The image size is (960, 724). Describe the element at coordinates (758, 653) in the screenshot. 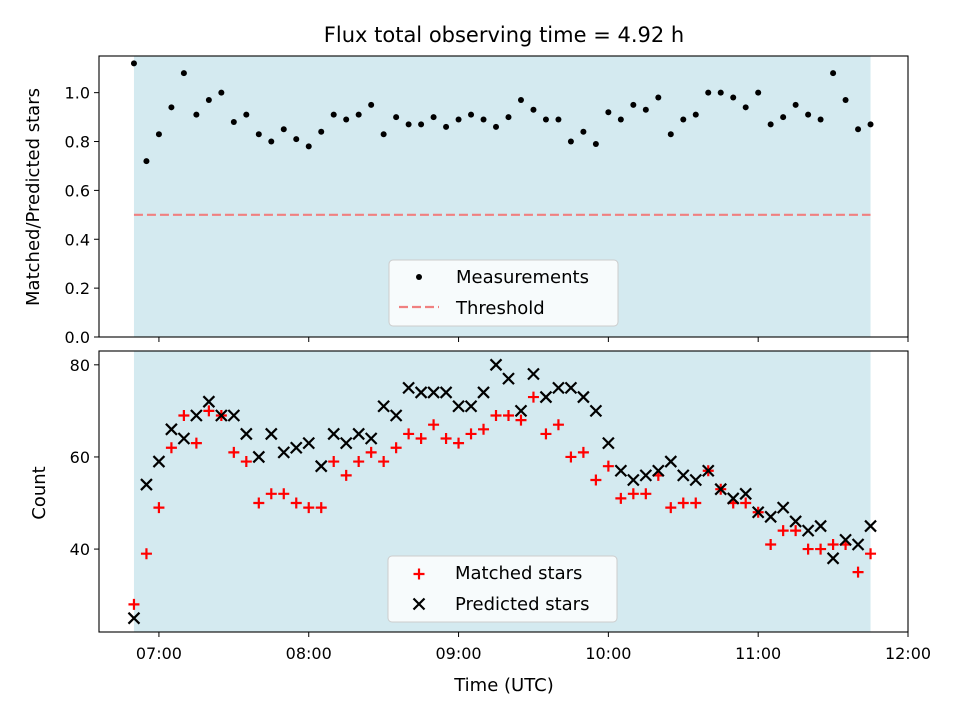

I see `x-tick-label: 11:00` at that location.